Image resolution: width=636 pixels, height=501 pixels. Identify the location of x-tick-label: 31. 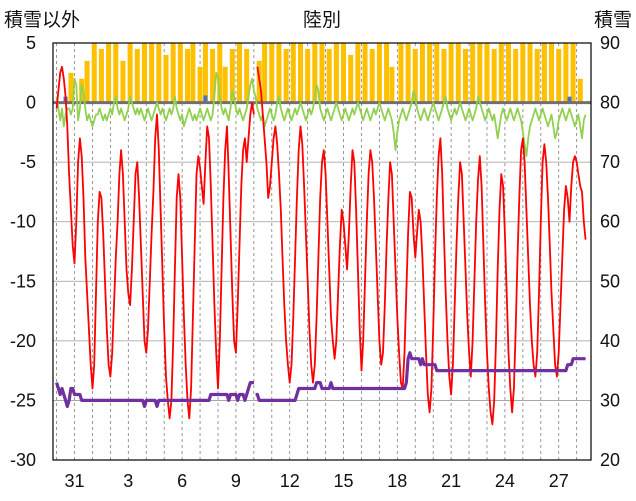
(75, 481).